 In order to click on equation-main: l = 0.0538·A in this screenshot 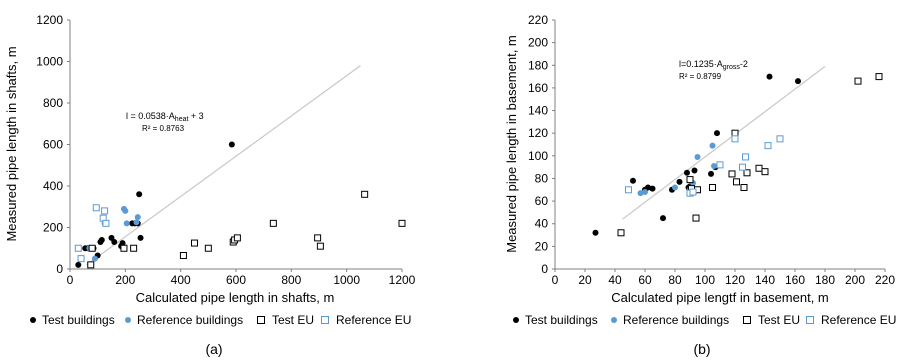, I will do `click(150, 116)`.